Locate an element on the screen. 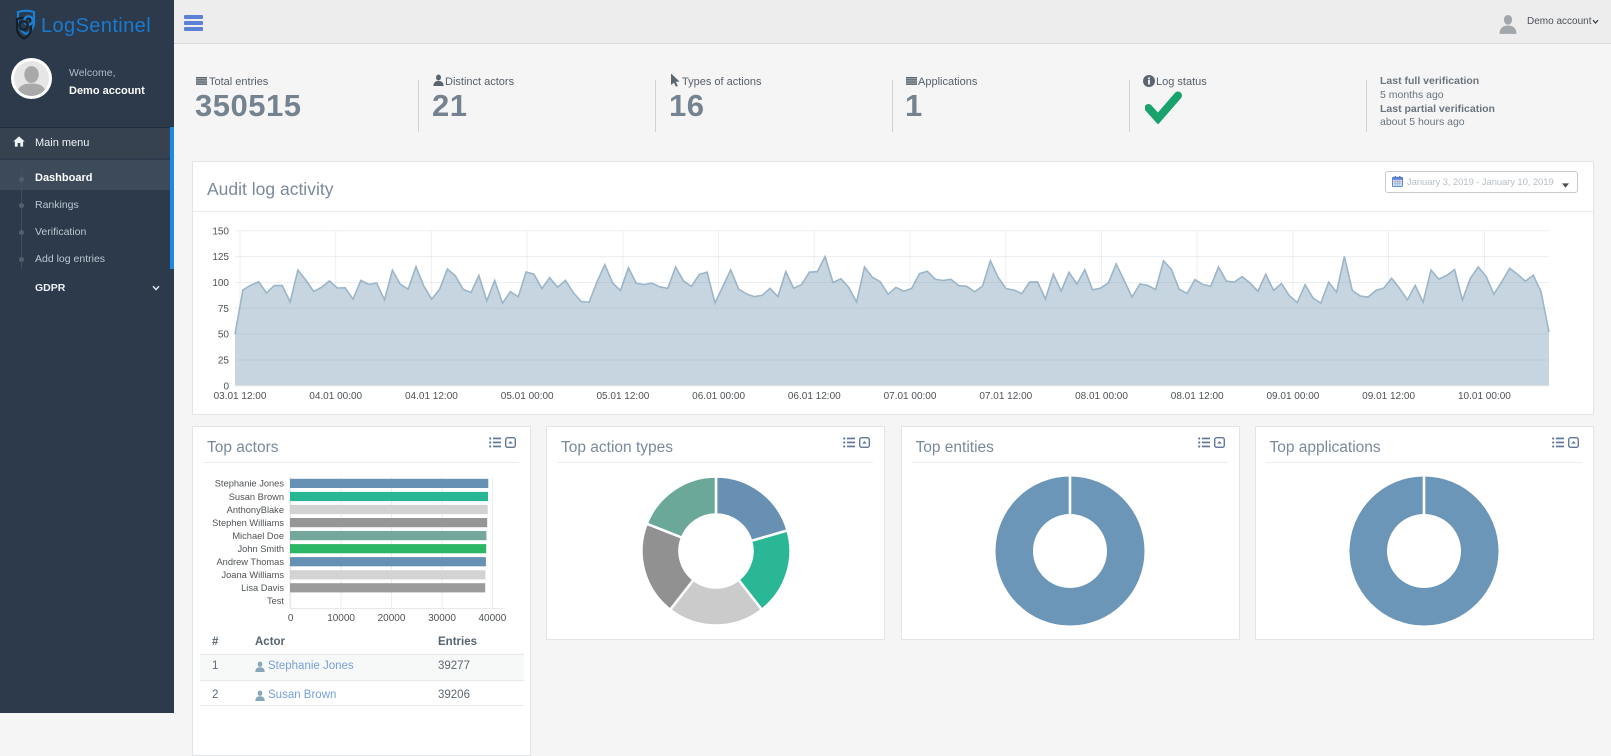 The width and height of the screenshot is (1611, 756). svg-text: 125 is located at coordinates (220, 257).